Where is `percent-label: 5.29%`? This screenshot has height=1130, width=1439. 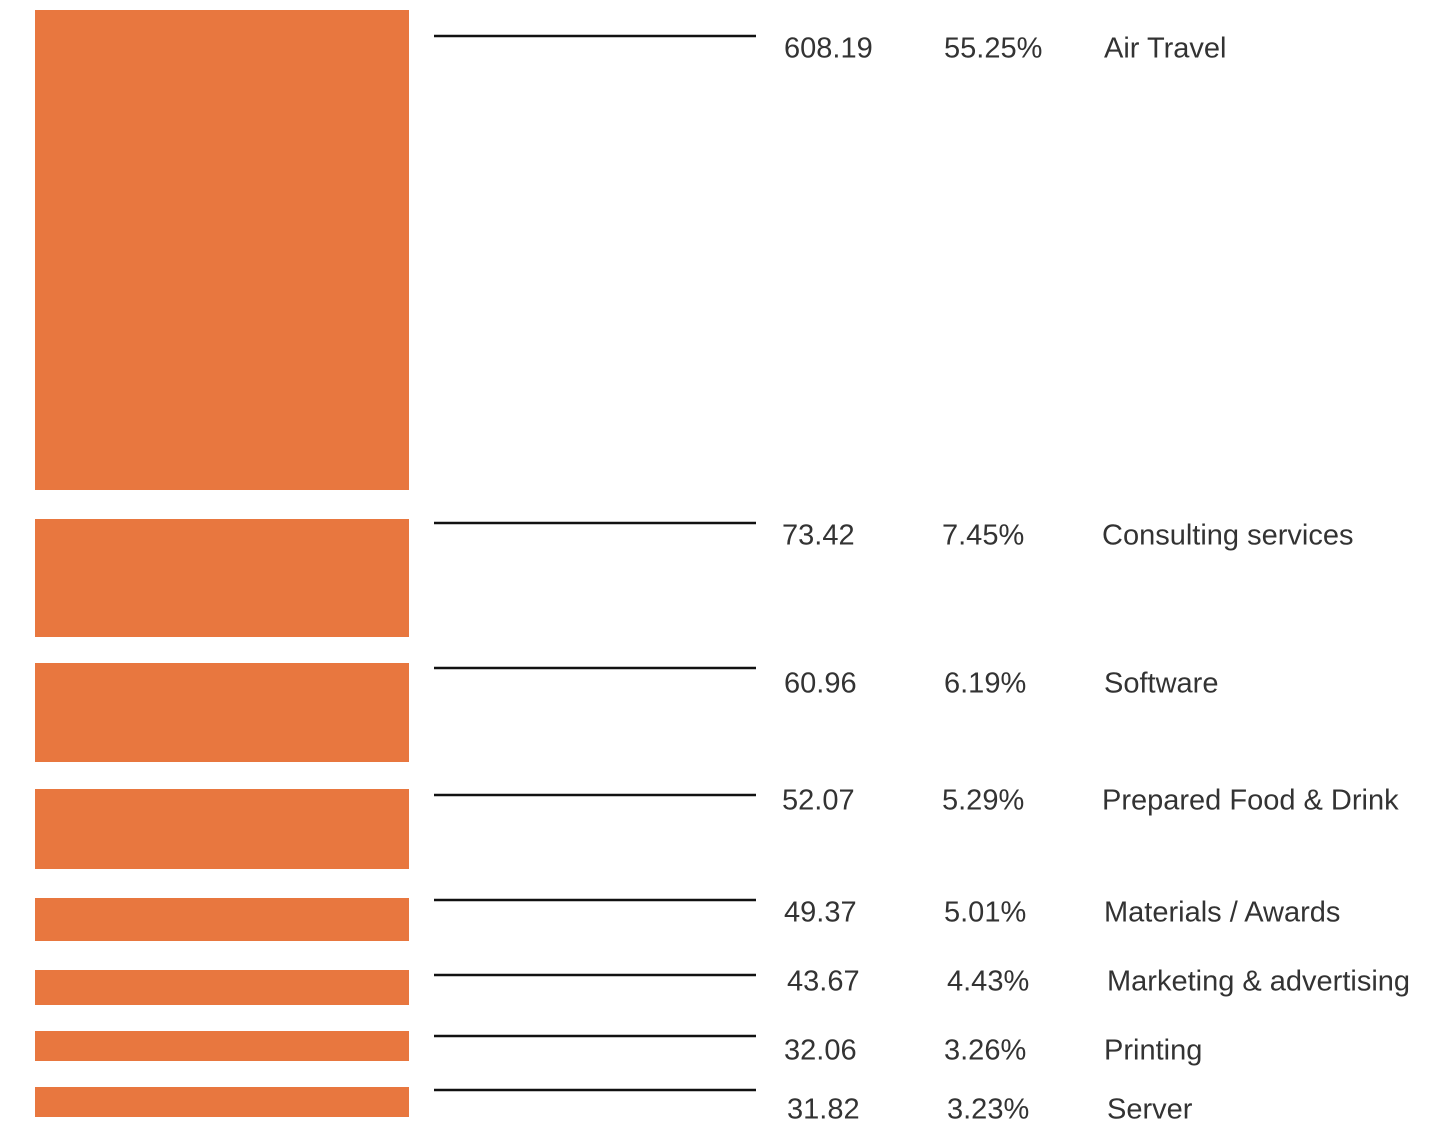
percent-label: 5.29% is located at coordinates (983, 801).